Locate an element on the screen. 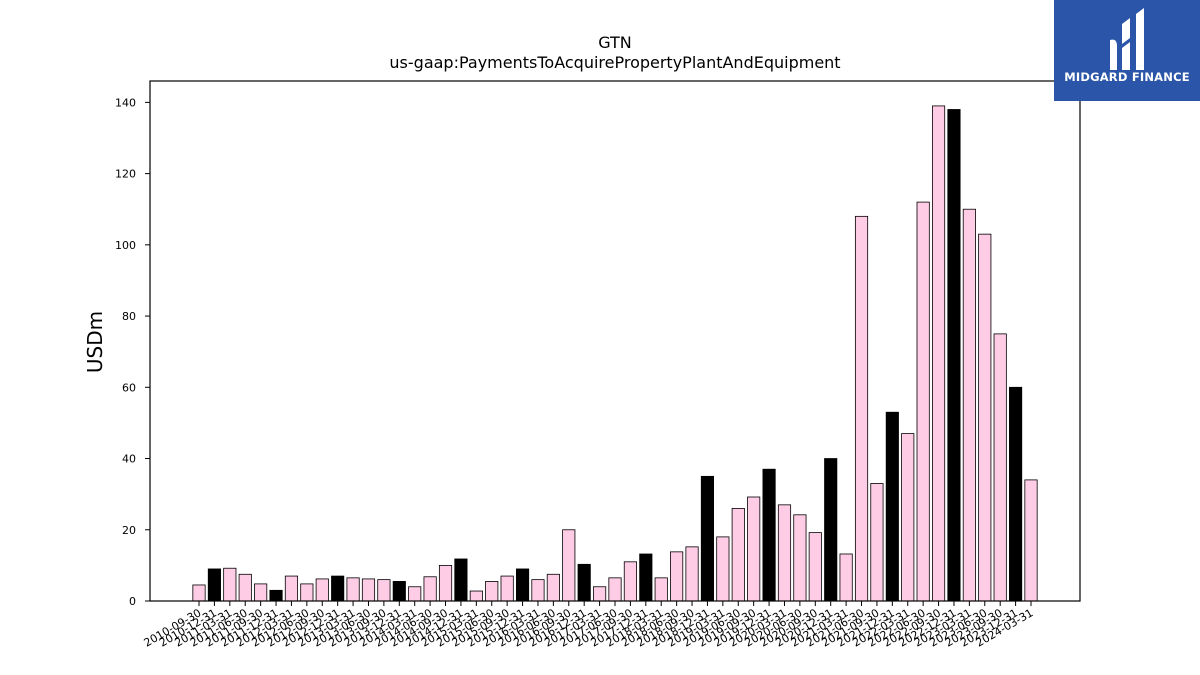 Image resolution: width=1200 pixels, height=675 pixels. chart-title: GTN is located at coordinates (615, 42).